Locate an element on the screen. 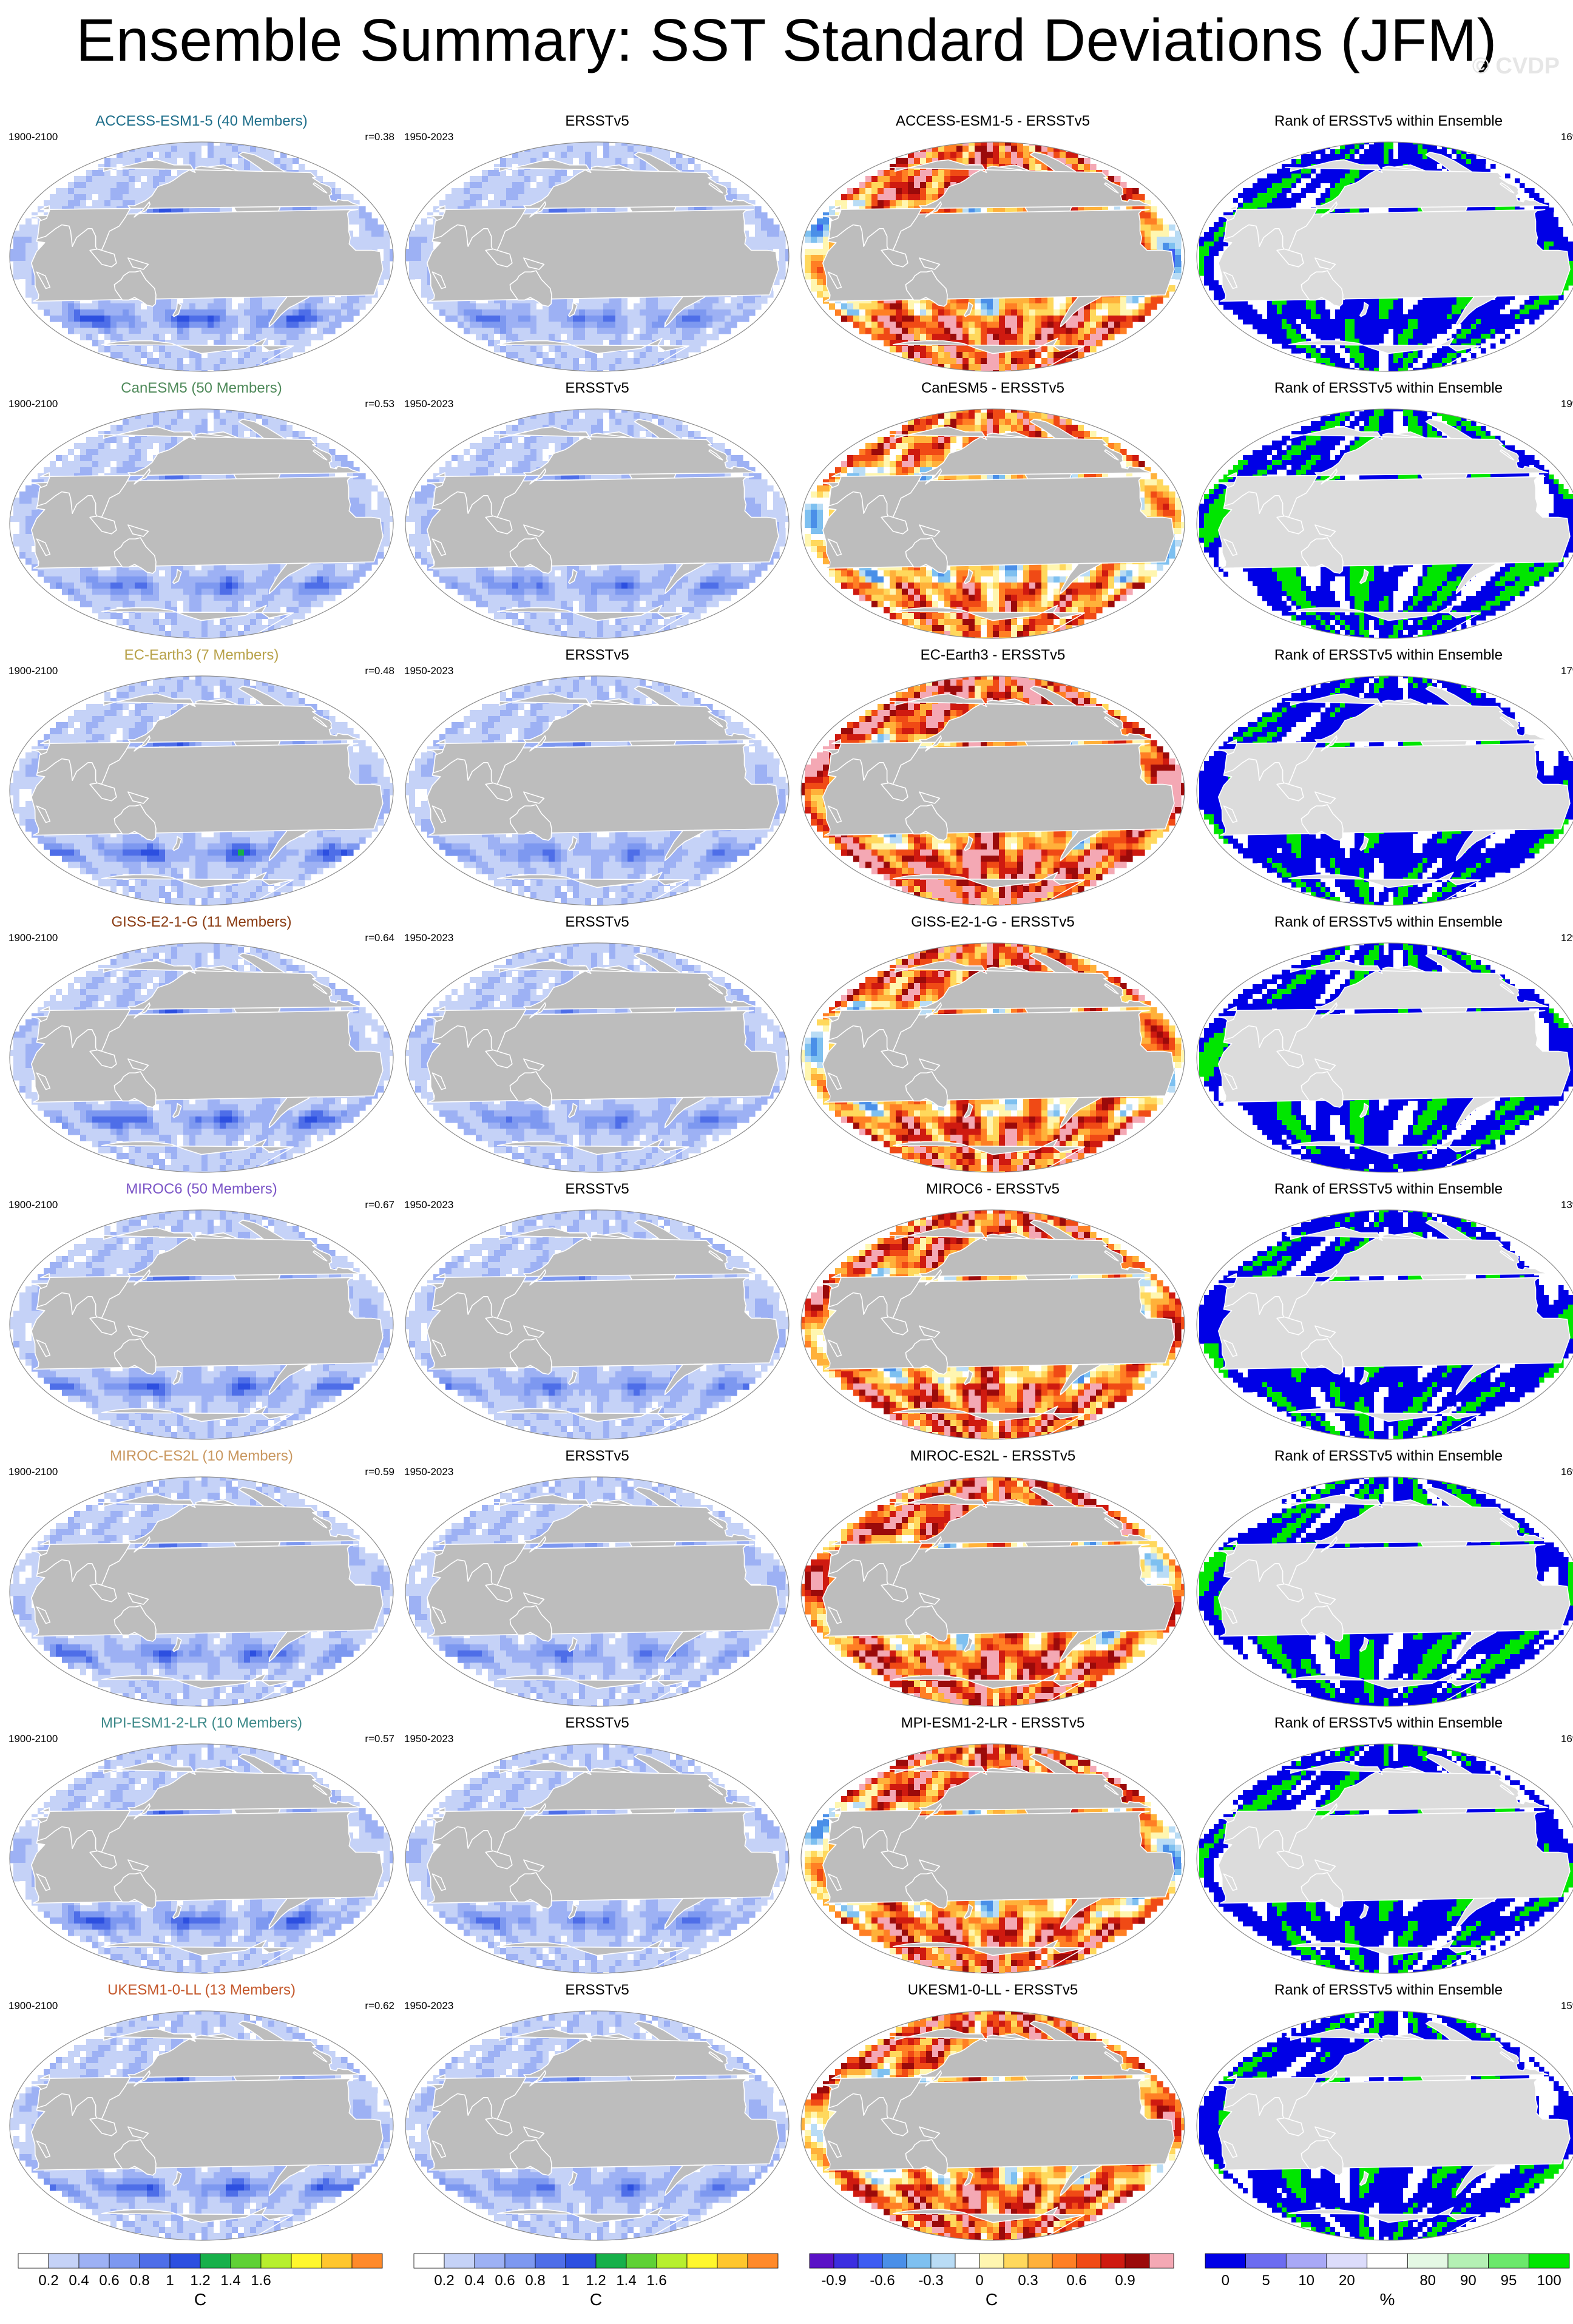 Image resolution: width=1573 pixels, height=2324 pixels. colorbar-tick-label: 90 is located at coordinates (1468, 2280).